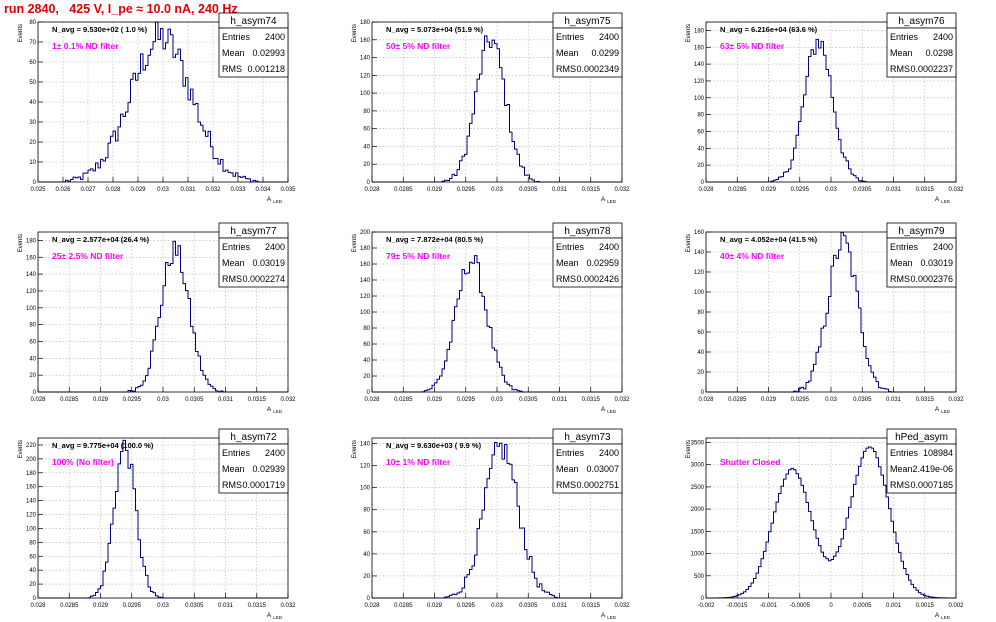 The width and height of the screenshot is (996, 622). What do you see at coordinates (88, 256) in the screenshot?
I see `filter-label: 25± 2.5% ND filter` at bounding box center [88, 256].